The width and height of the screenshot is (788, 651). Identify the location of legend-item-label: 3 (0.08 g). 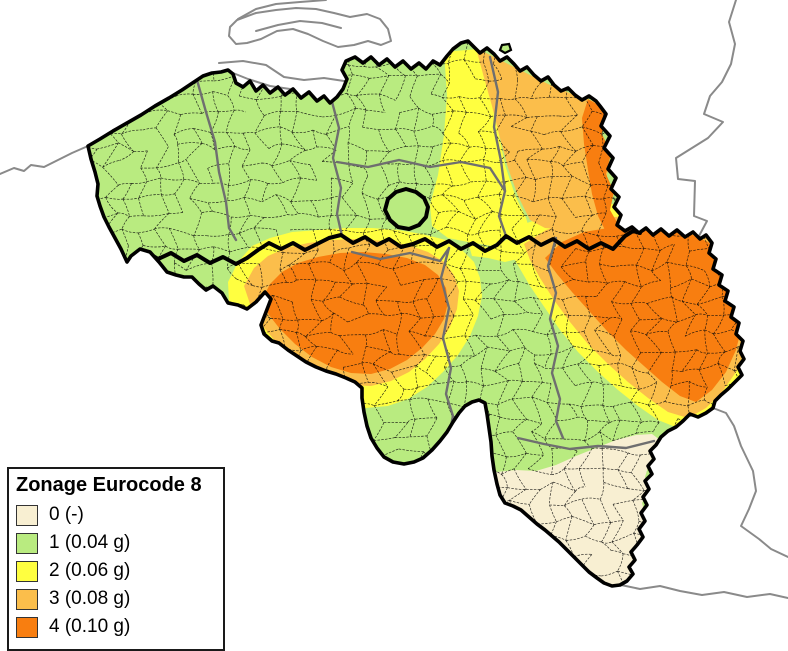
(90, 598).